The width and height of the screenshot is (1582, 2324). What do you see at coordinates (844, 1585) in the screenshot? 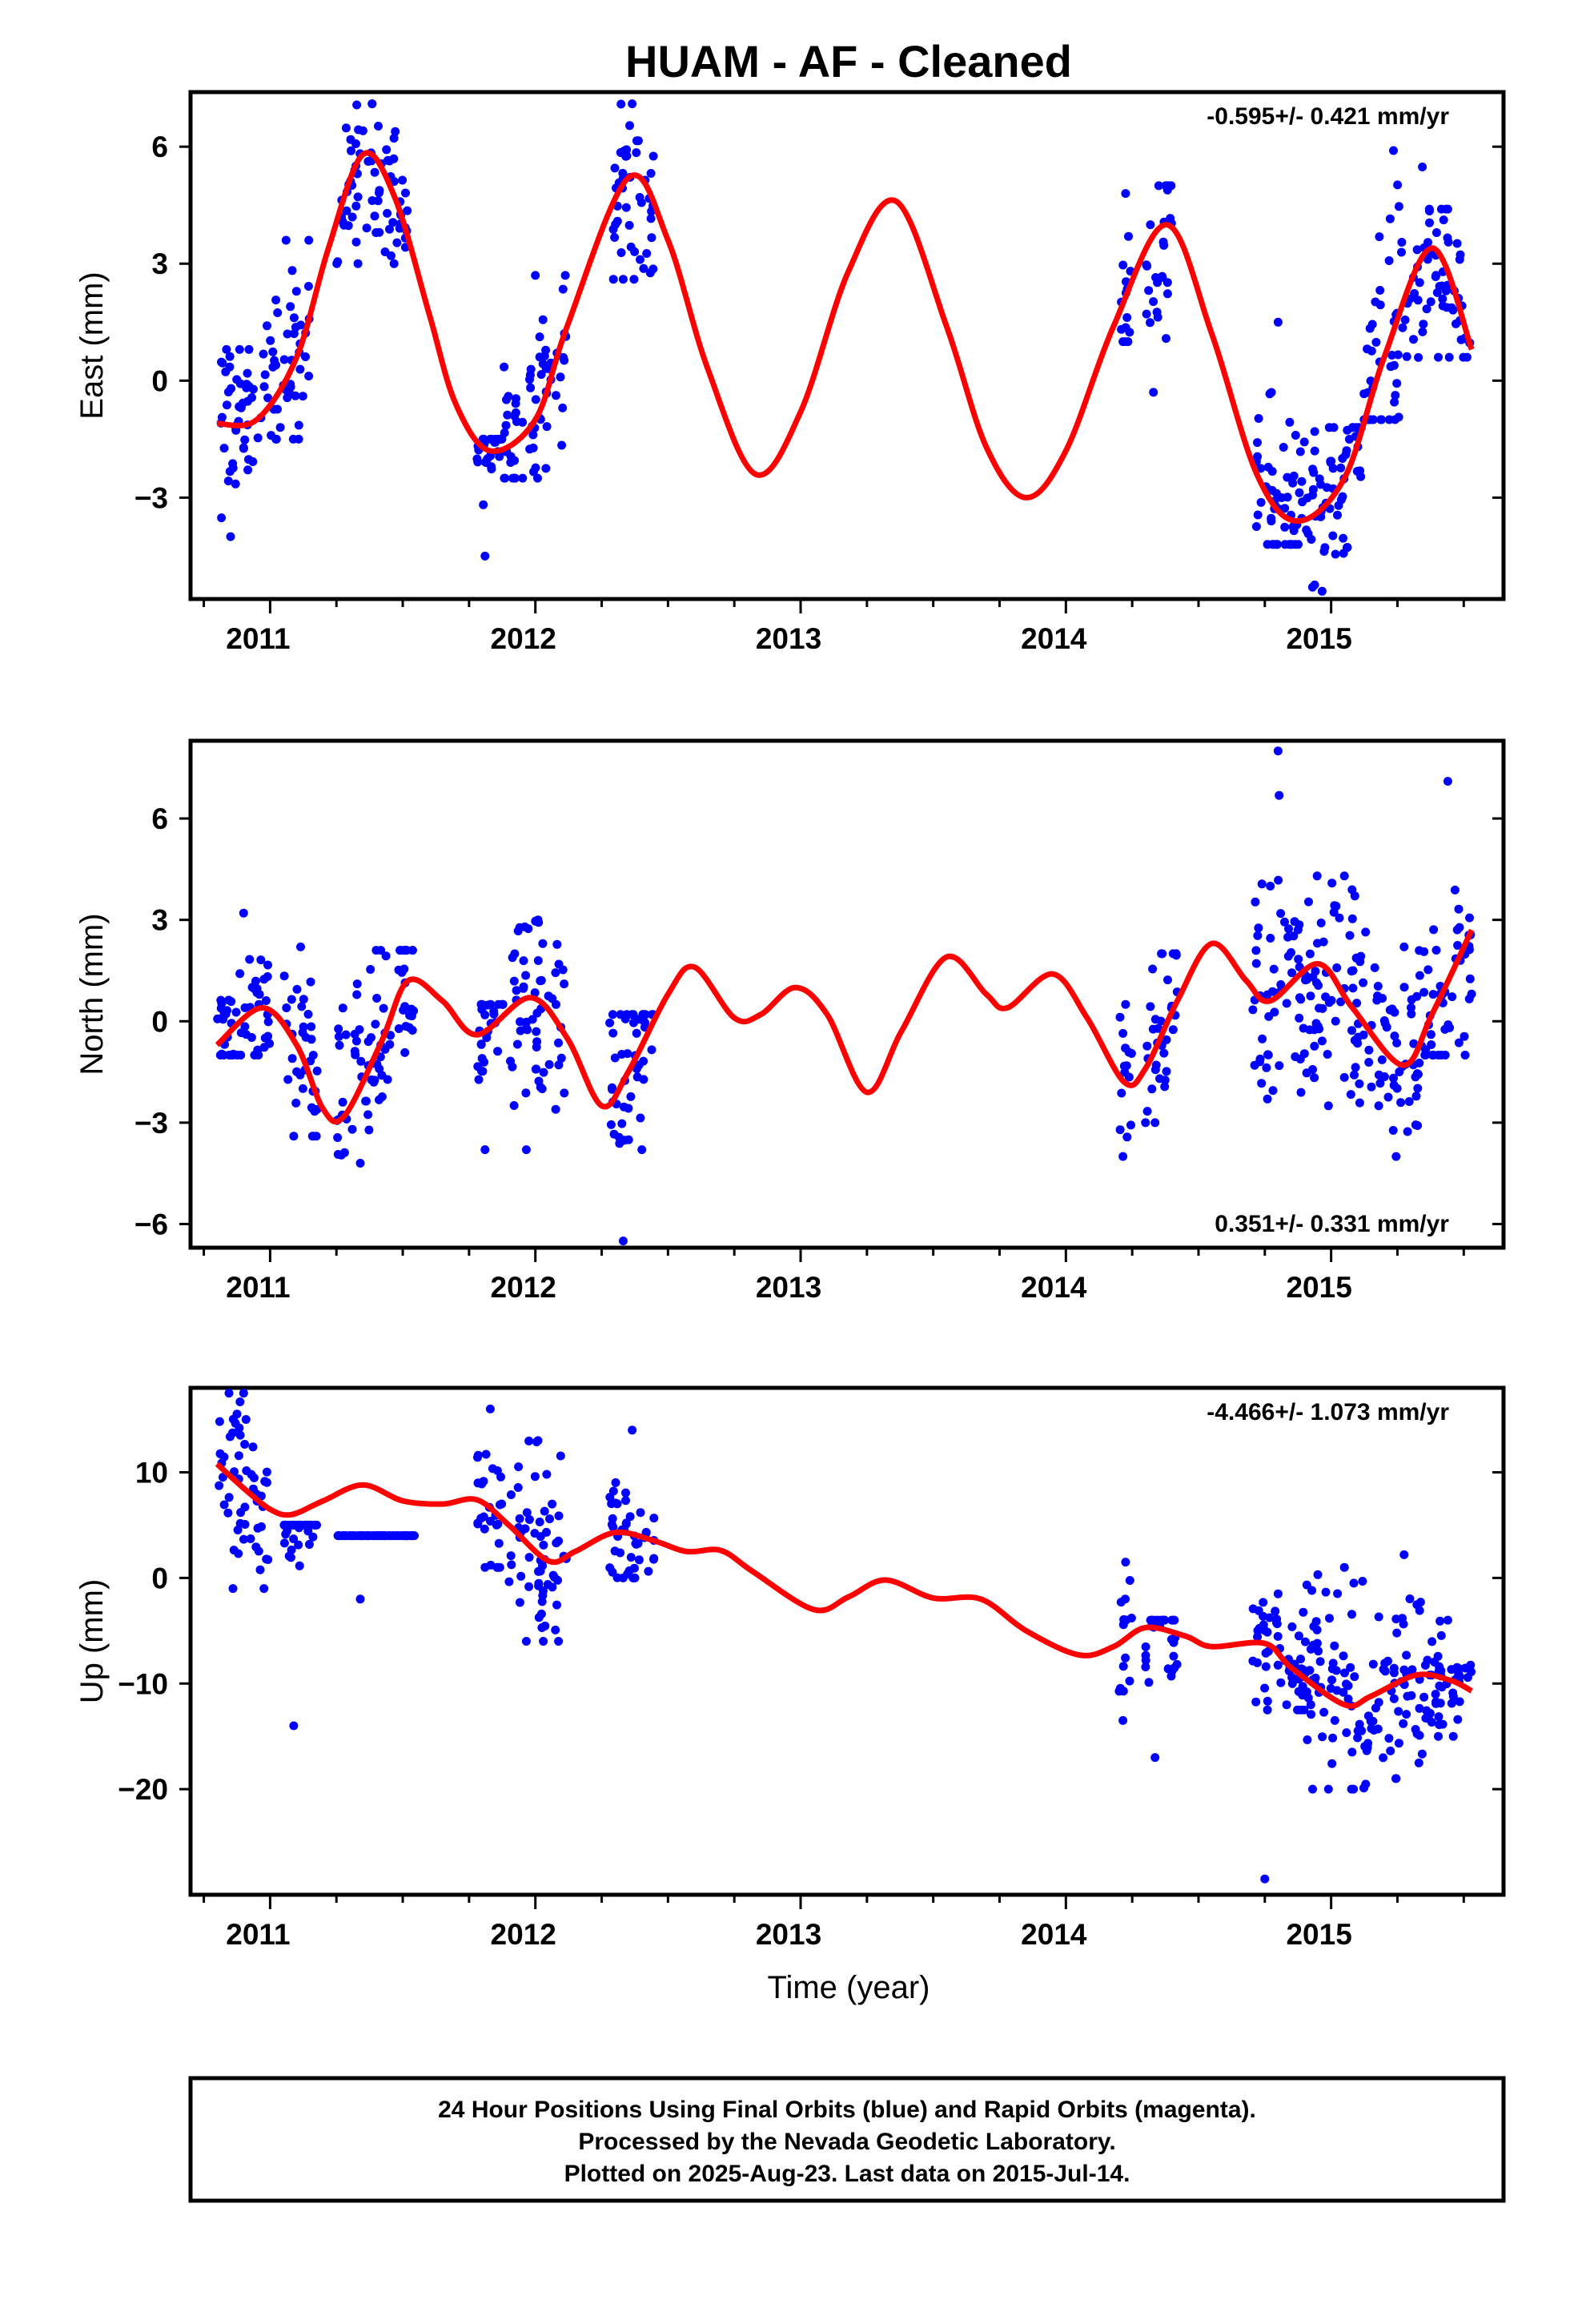
I see `up-fit-curve` at bounding box center [844, 1585].